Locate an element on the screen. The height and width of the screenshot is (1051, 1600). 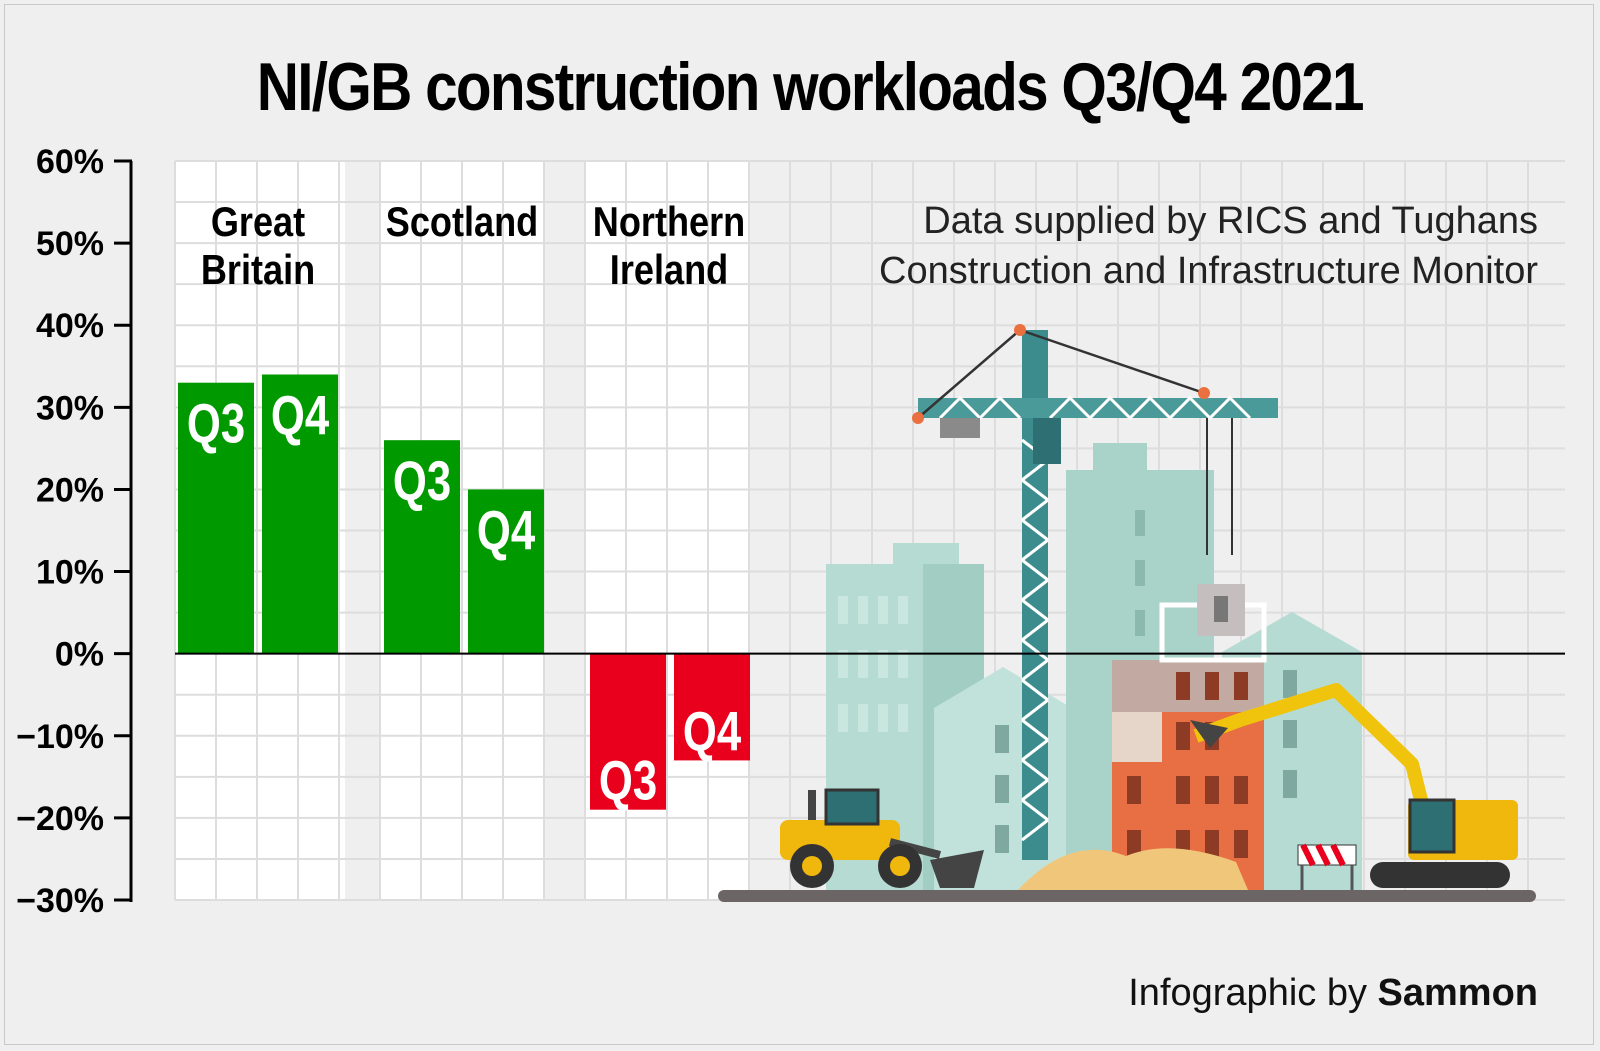
ground is located at coordinates (1127, 896).